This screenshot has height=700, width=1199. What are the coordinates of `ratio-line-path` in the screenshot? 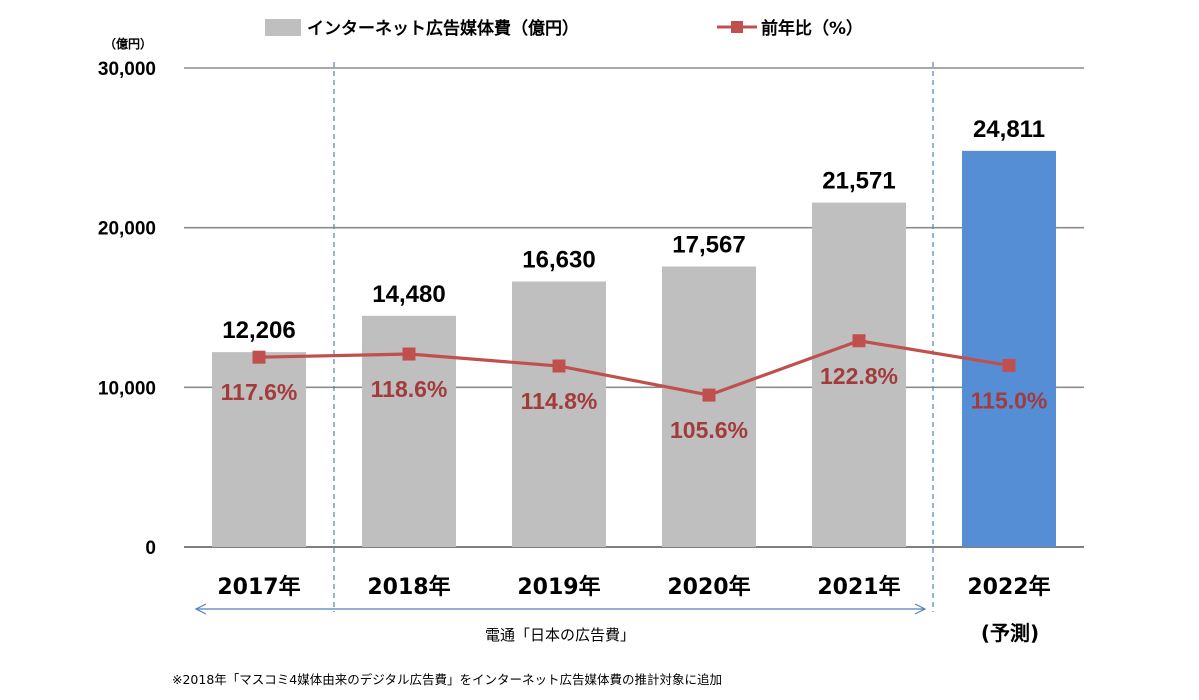 It's located at (634, 368).